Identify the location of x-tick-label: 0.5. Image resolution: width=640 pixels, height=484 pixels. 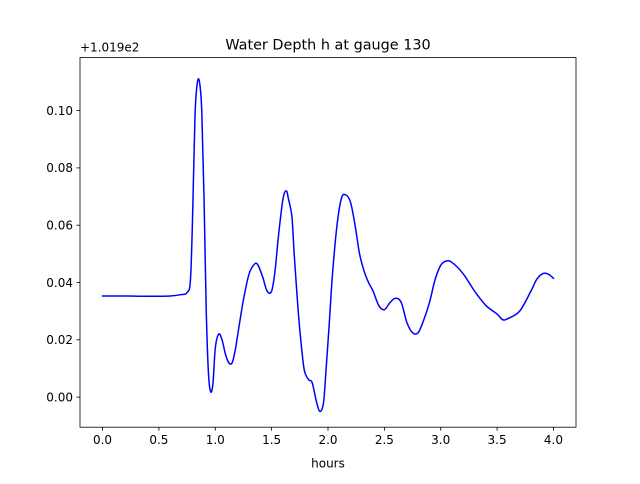
(158, 440).